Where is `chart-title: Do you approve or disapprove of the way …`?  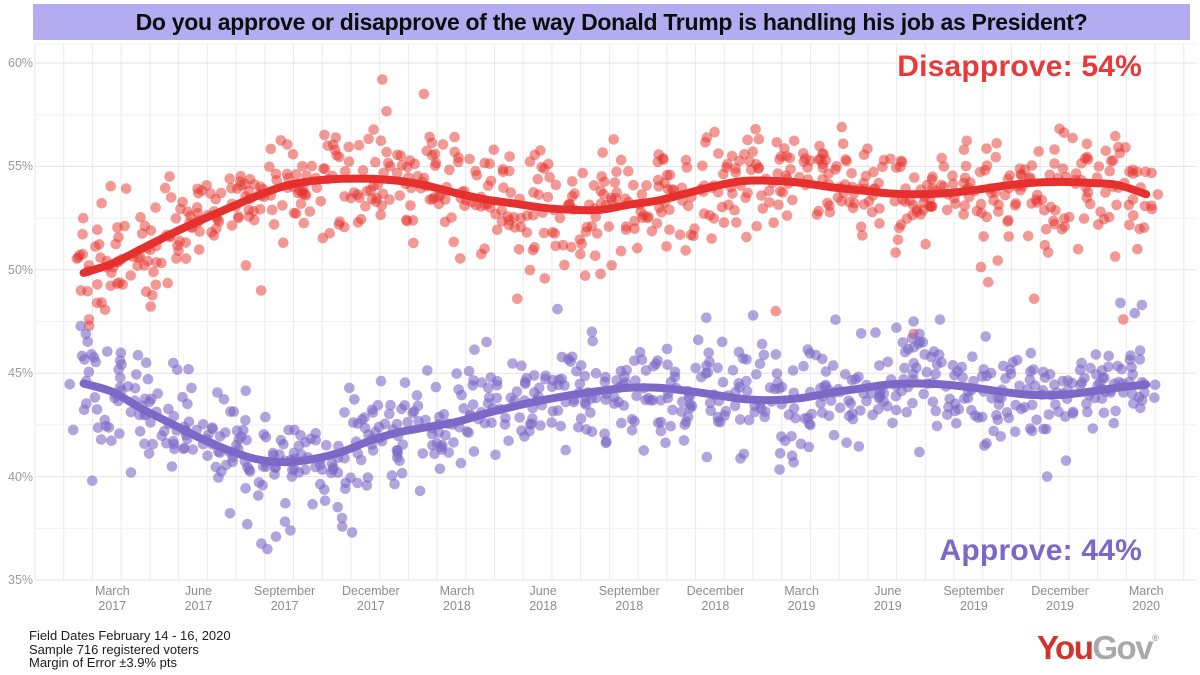 chart-title: Do you approve or disapprove of the way … is located at coordinates (611, 22).